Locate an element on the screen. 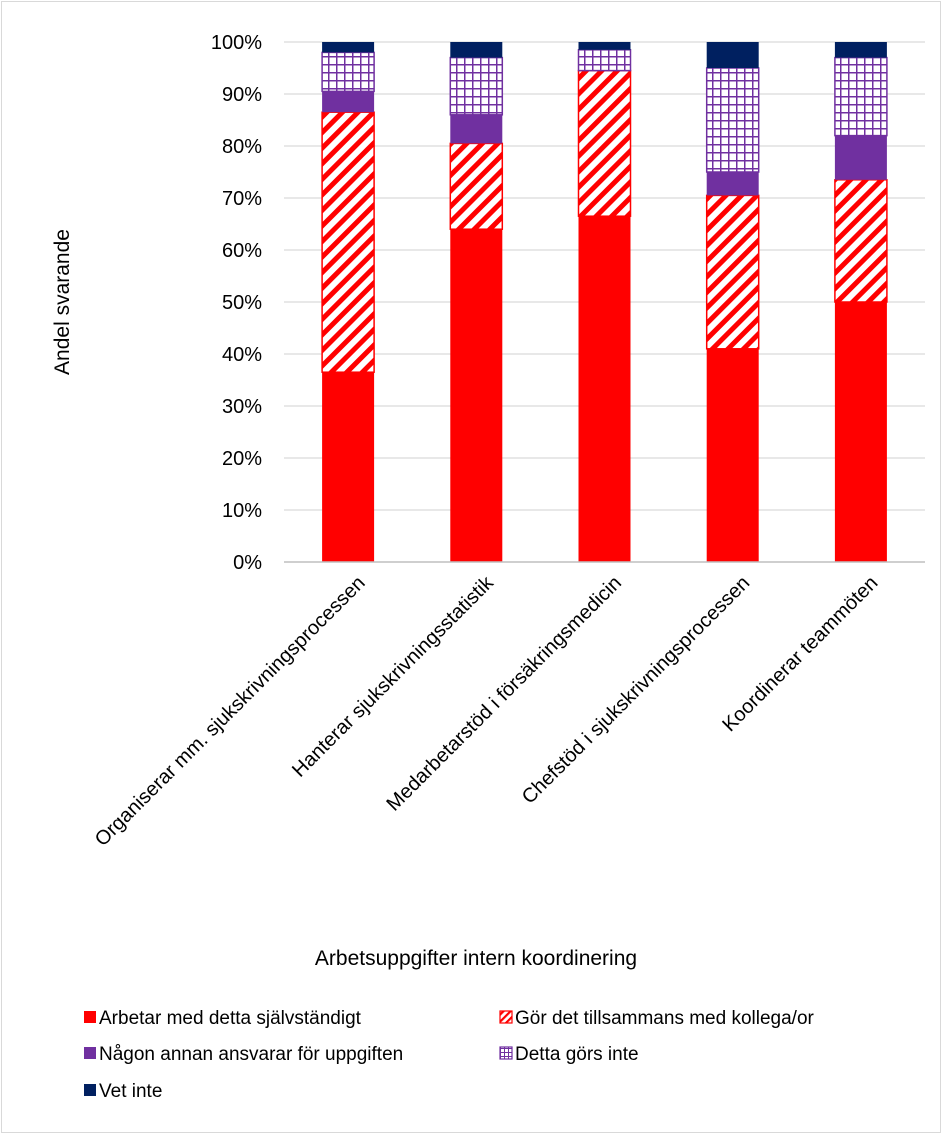 This screenshot has height=1136, width=944. legend-label: Arbetar med detta självständigt is located at coordinates (230, 1018).